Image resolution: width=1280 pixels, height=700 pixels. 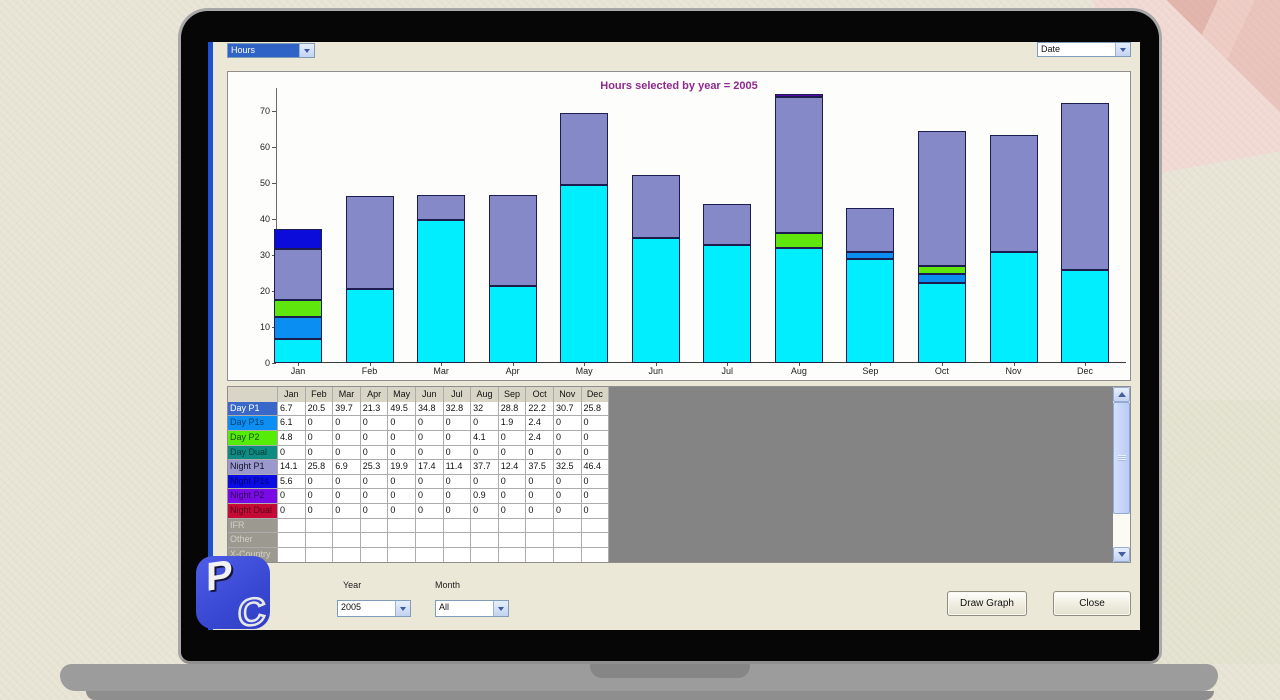 I want to click on scrollbar-up-button, so click(x=1121, y=394).